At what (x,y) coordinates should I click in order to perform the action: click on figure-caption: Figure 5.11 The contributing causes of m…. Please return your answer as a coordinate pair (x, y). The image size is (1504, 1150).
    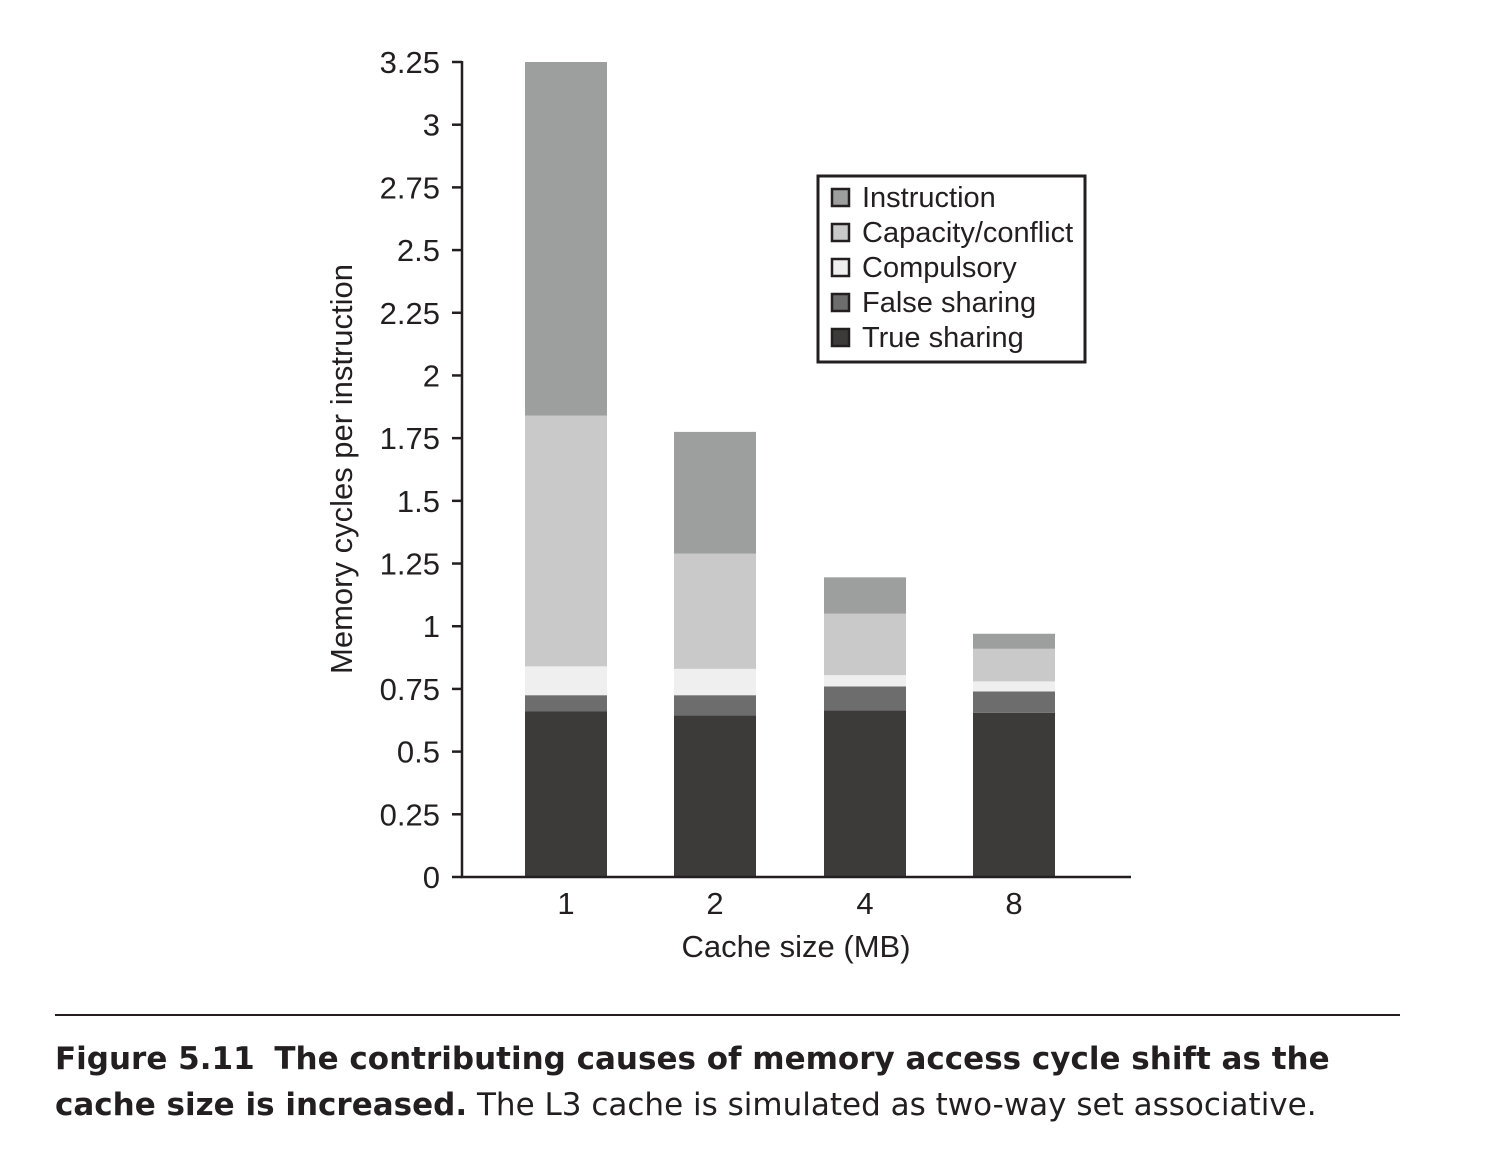
    Looking at the image, I should click on (735, 1082).